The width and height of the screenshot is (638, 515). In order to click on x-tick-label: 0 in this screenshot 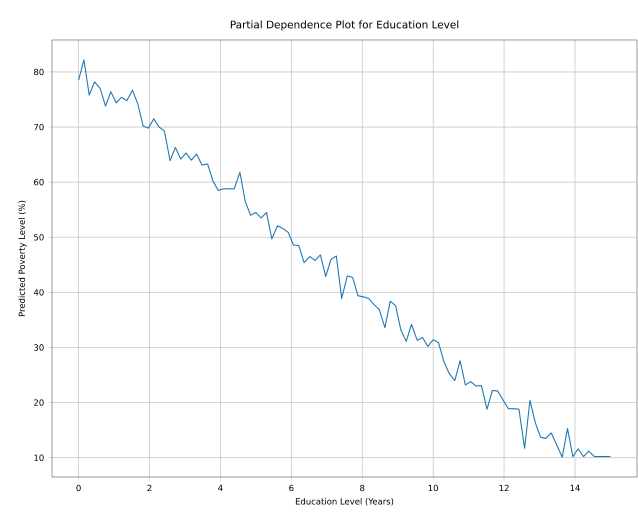, I will do `click(78, 488)`.